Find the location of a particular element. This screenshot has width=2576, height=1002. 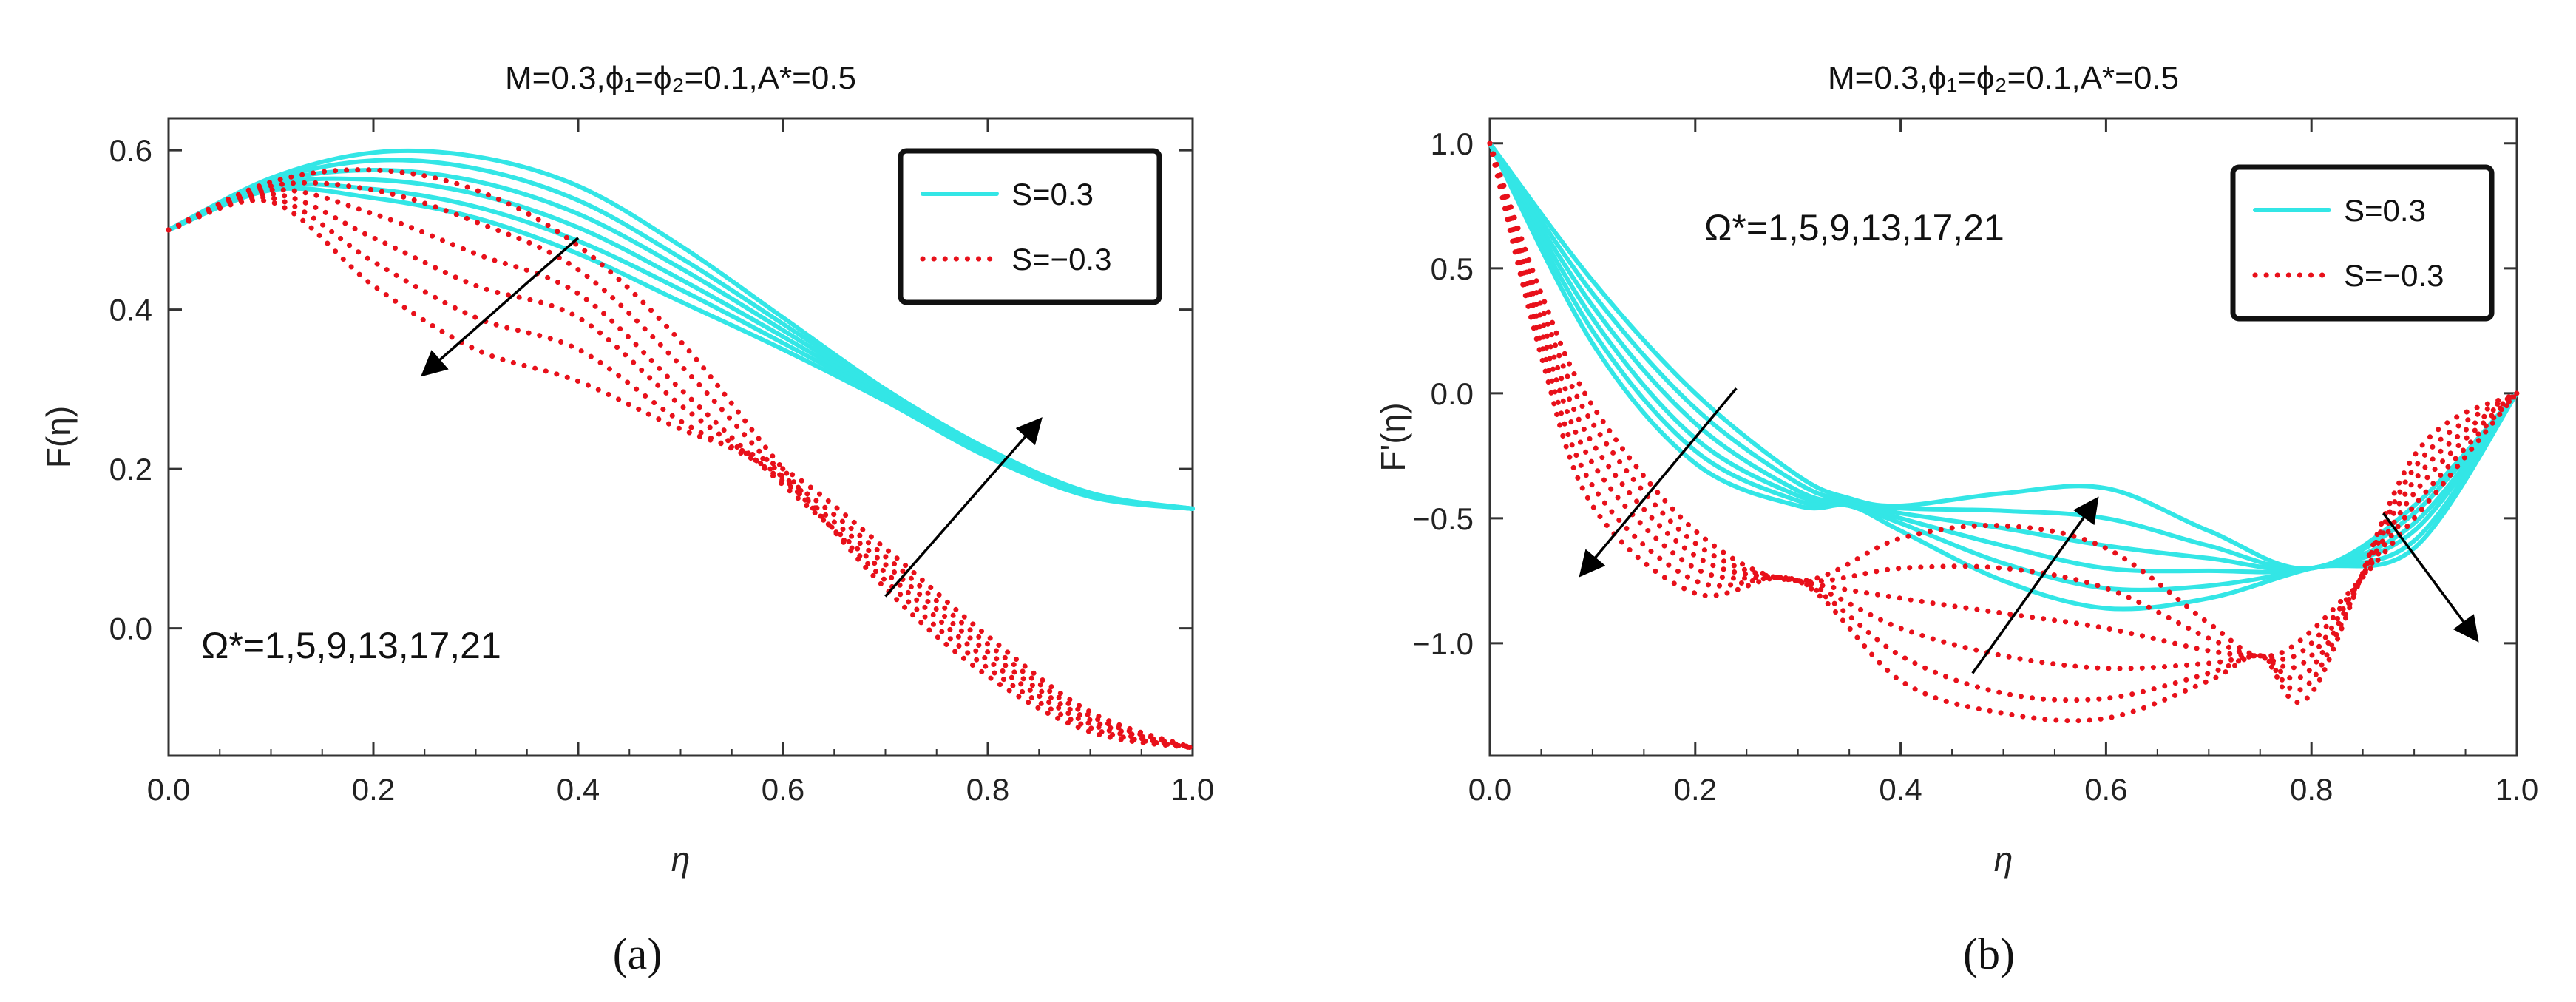

y-tick-label: 0.2 is located at coordinates (130, 469).